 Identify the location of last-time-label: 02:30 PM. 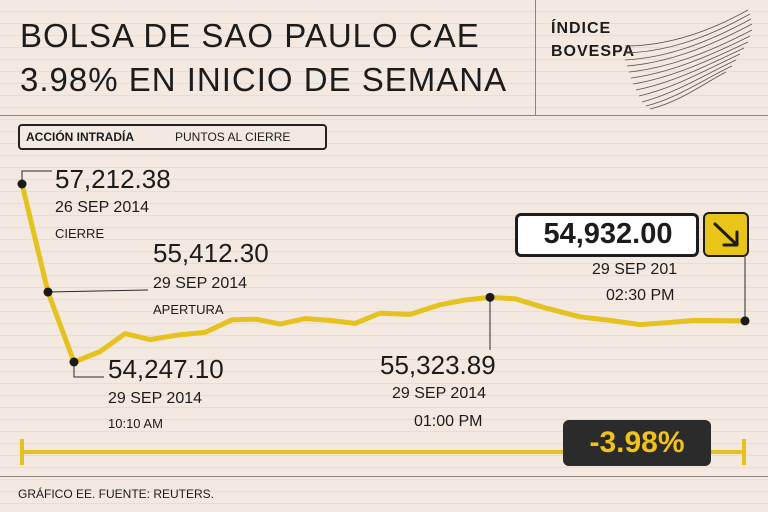
(640, 295).